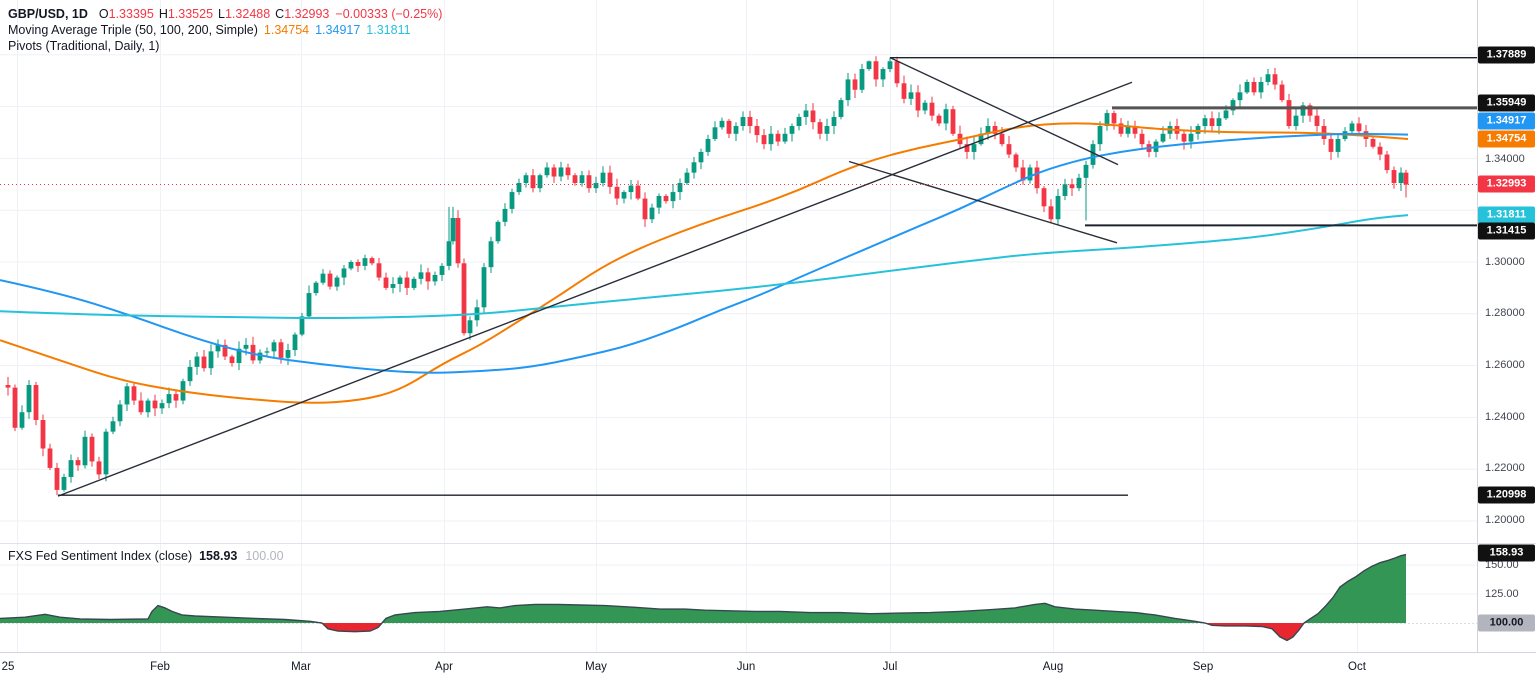 The height and width of the screenshot is (682, 1536). Describe the element at coordinates (1502, 594) in the screenshot. I see `price-scale-tick: 125.00` at that location.